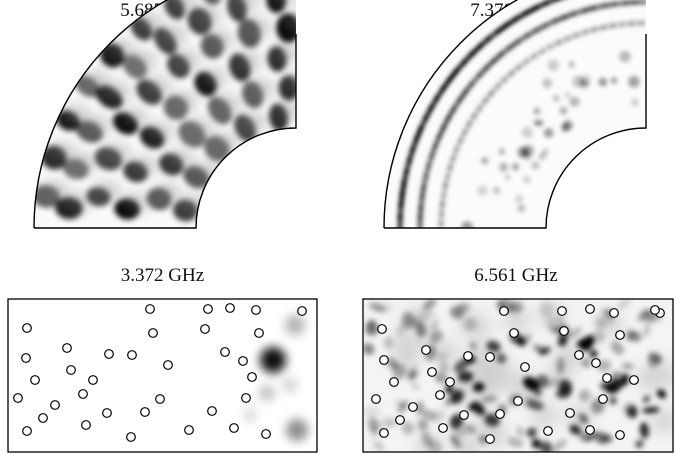  What do you see at coordinates (162, 275) in the screenshot?
I see `frequency-label: 3.372 GHz` at bounding box center [162, 275].